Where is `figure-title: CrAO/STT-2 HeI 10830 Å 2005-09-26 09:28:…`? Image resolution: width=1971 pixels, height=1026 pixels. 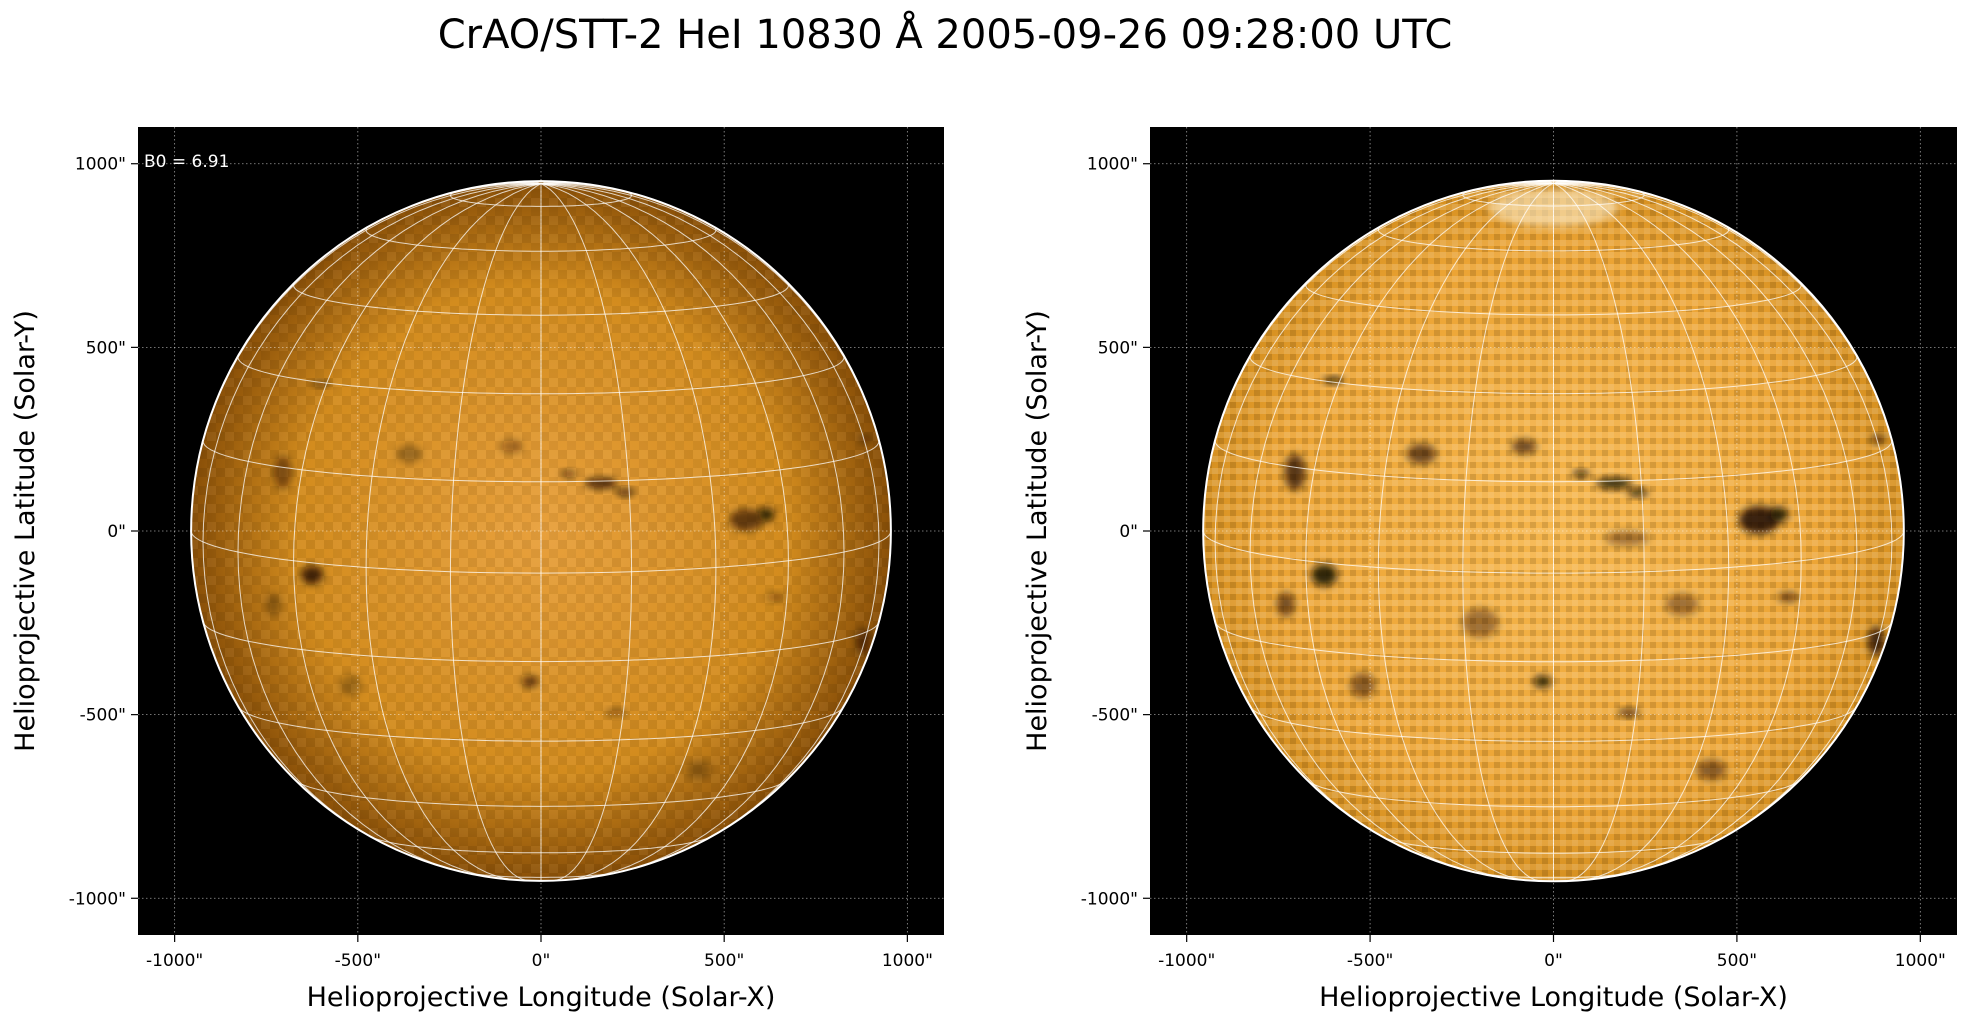
figure-title: CrAO/STT-2 HeI 10830 Å 2005-09-26 09:28:… is located at coordinates (945, 35).